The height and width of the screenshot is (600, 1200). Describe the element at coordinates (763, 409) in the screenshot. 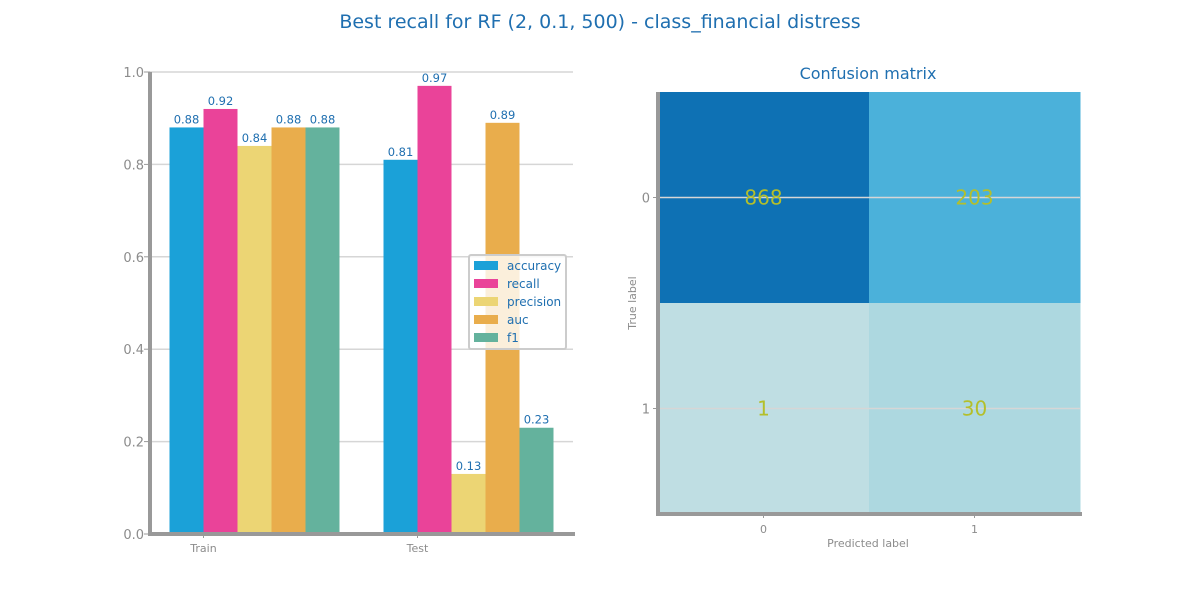

I see `cm-value-1-0: 1` at that location.